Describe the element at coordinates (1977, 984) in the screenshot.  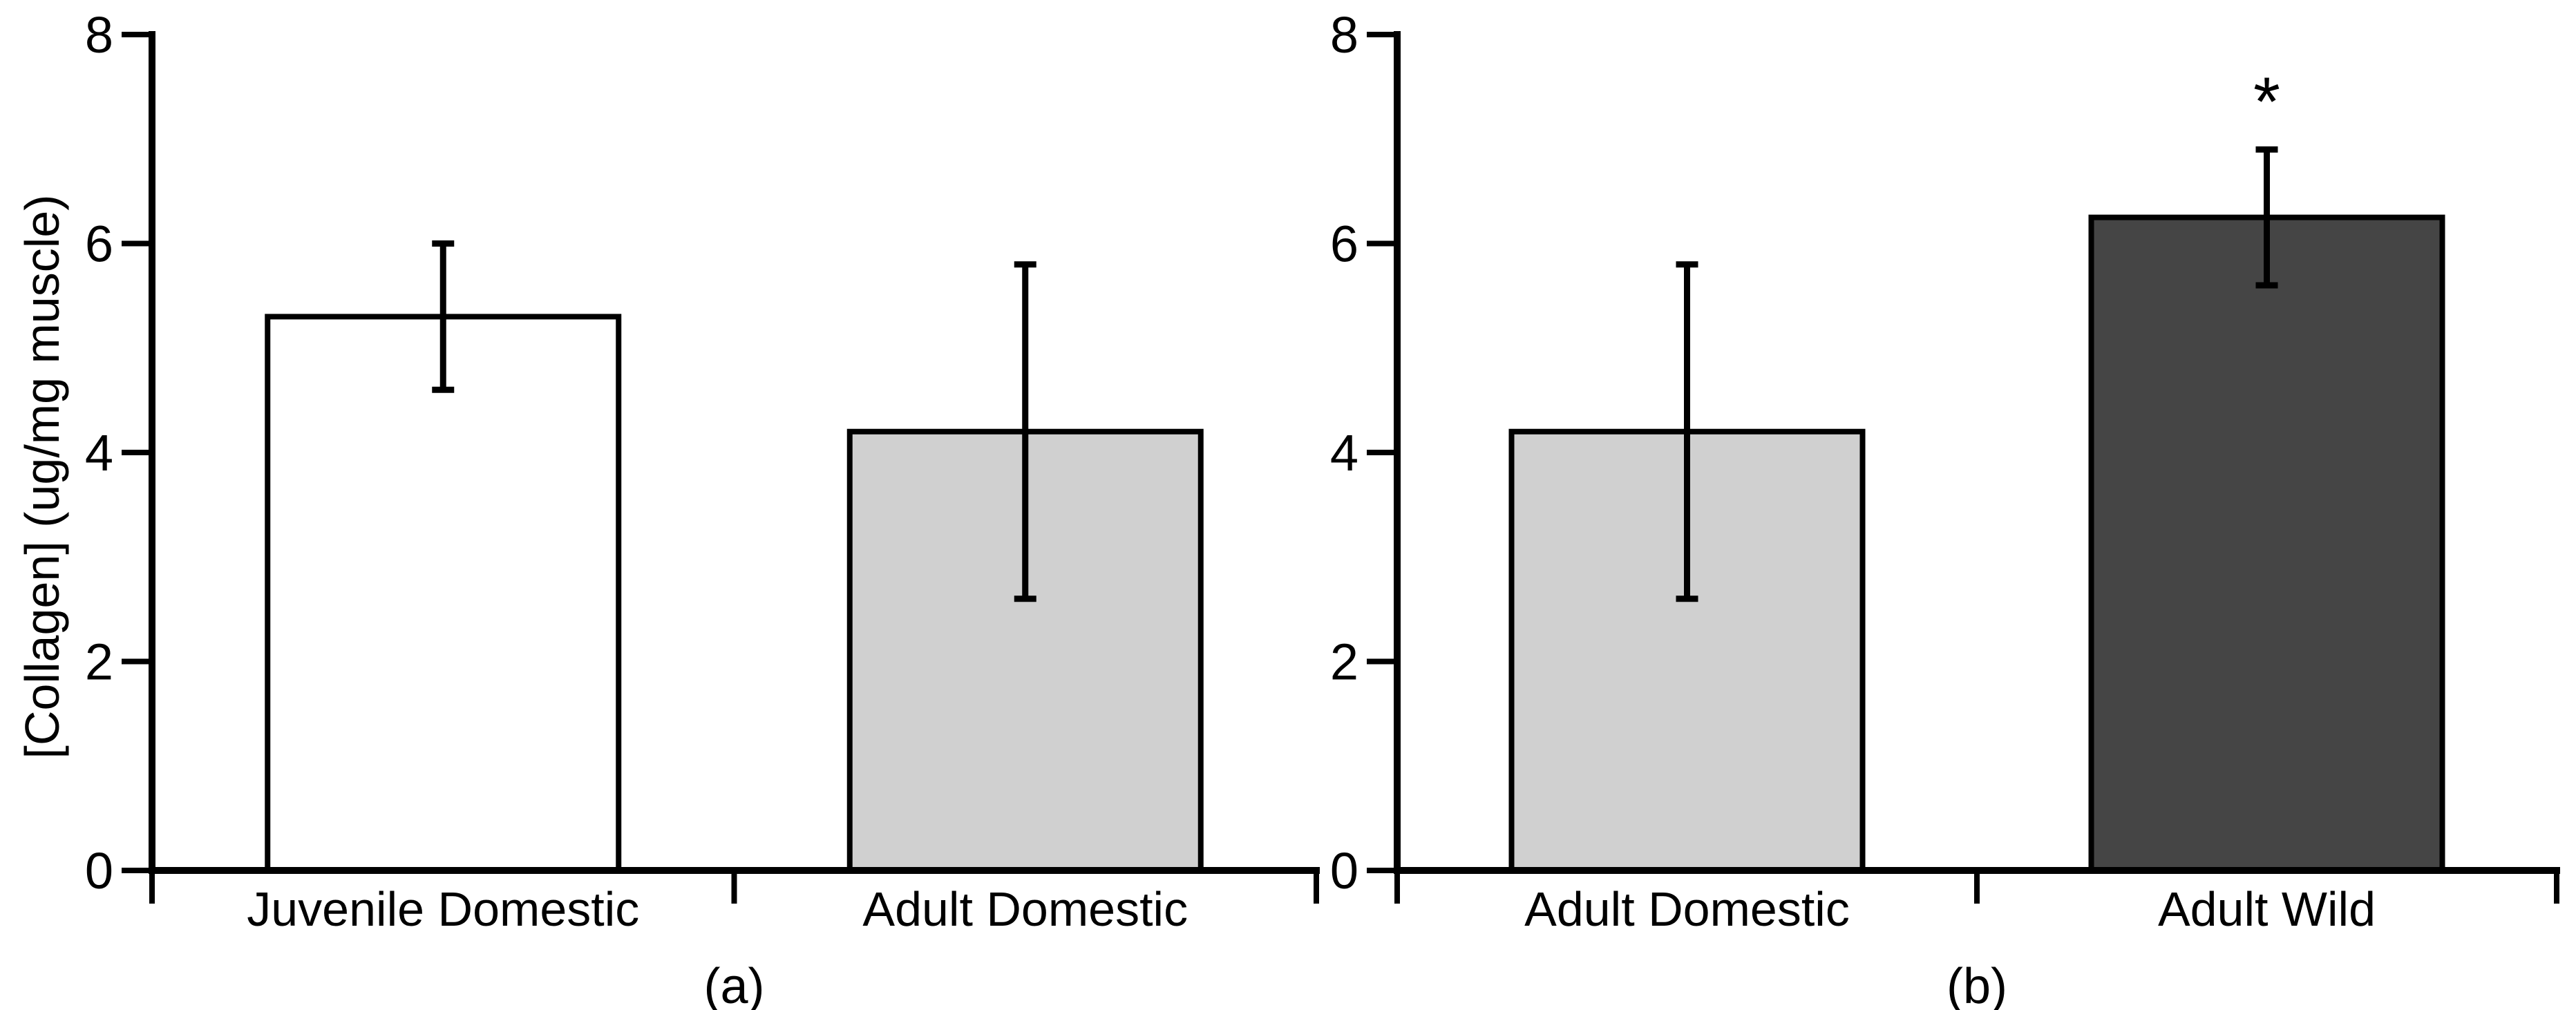
I see `panel-label-panel--b-: (b)` at that location.